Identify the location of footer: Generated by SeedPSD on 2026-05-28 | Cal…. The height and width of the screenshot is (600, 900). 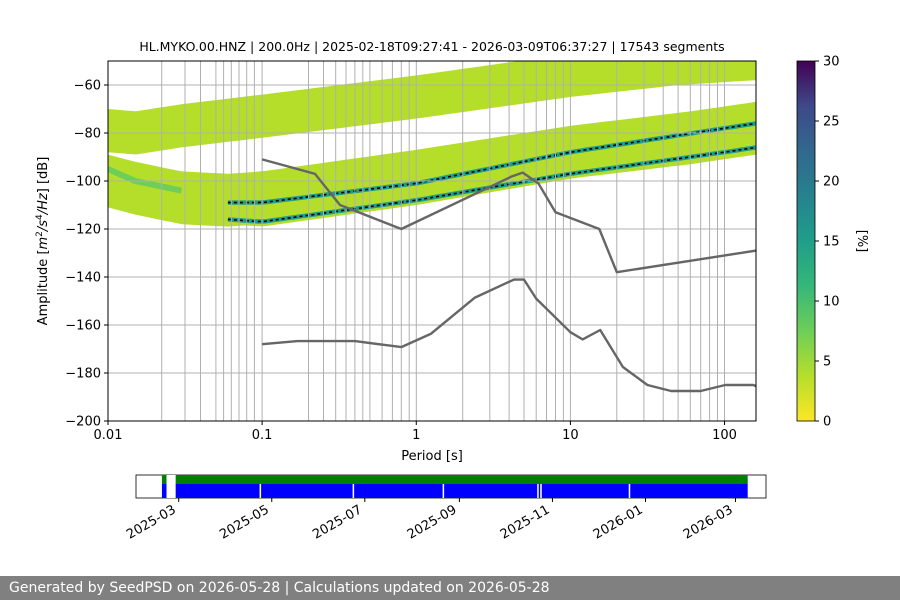
(450, 588).